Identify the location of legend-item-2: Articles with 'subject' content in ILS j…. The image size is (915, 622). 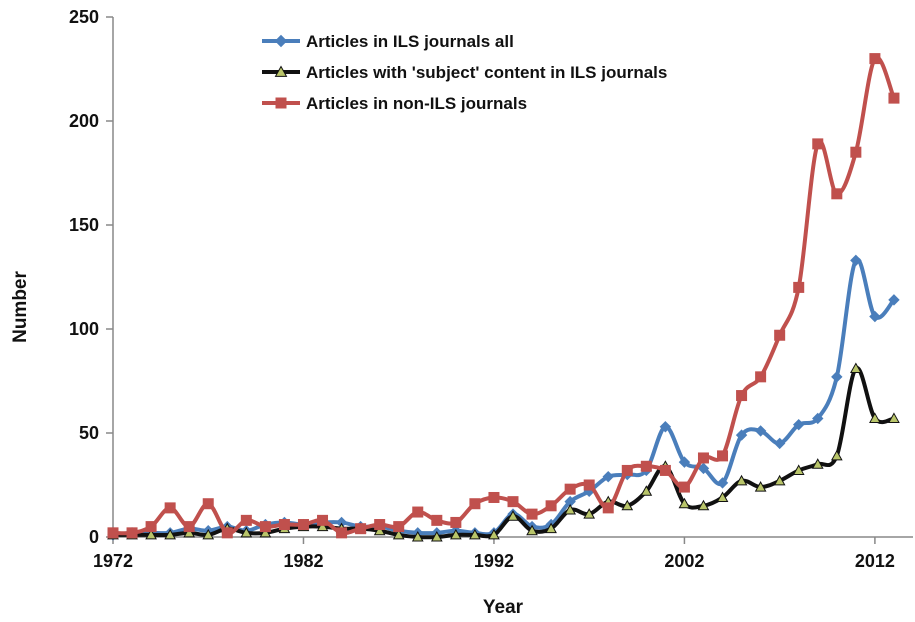
(464, 72).